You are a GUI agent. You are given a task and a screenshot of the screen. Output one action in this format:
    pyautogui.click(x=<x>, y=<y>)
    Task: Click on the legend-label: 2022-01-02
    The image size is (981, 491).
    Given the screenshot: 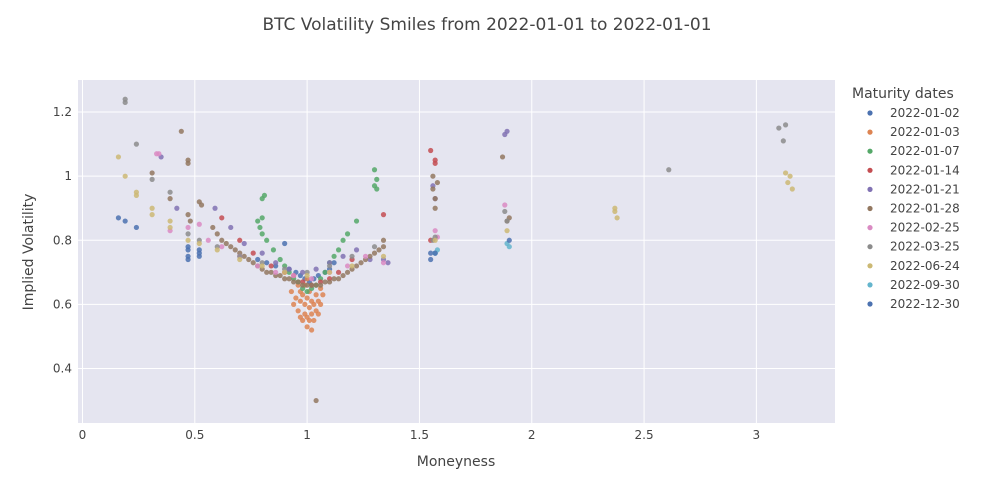 What is the action you would take?
    pyautogui.click(x=925, y=113)
    